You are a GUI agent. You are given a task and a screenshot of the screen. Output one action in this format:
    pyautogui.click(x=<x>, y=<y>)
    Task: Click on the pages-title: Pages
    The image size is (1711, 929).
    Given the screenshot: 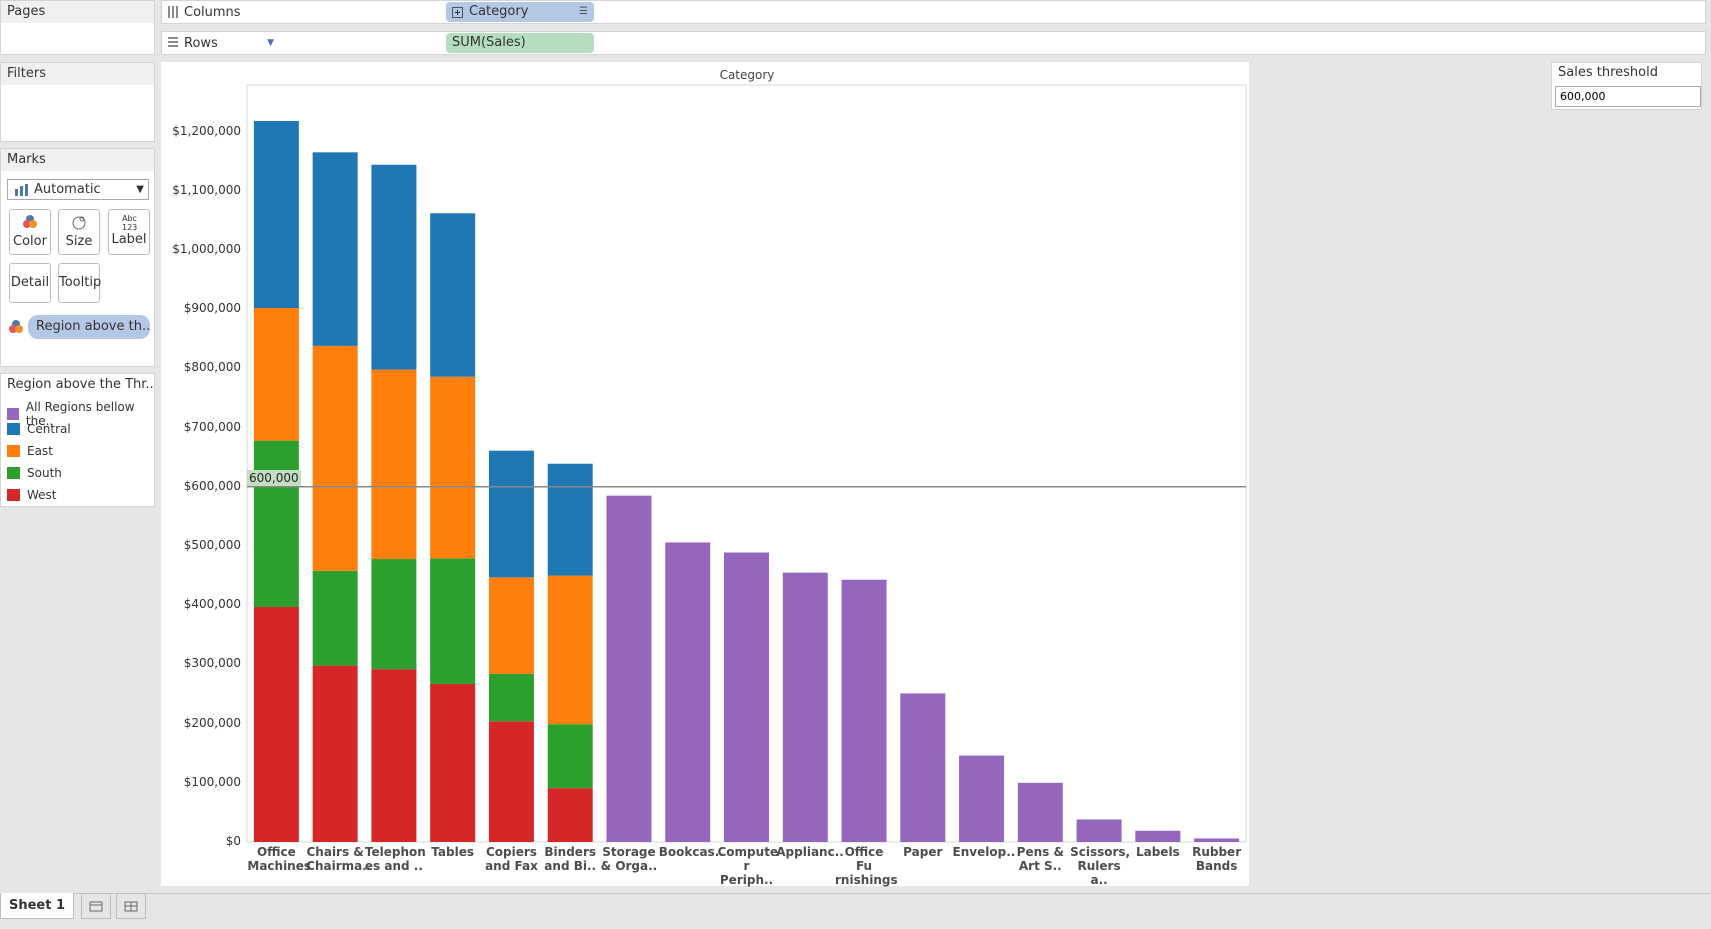 What is the action you would take?
    pyautogui.click(x=77, y=12)
    